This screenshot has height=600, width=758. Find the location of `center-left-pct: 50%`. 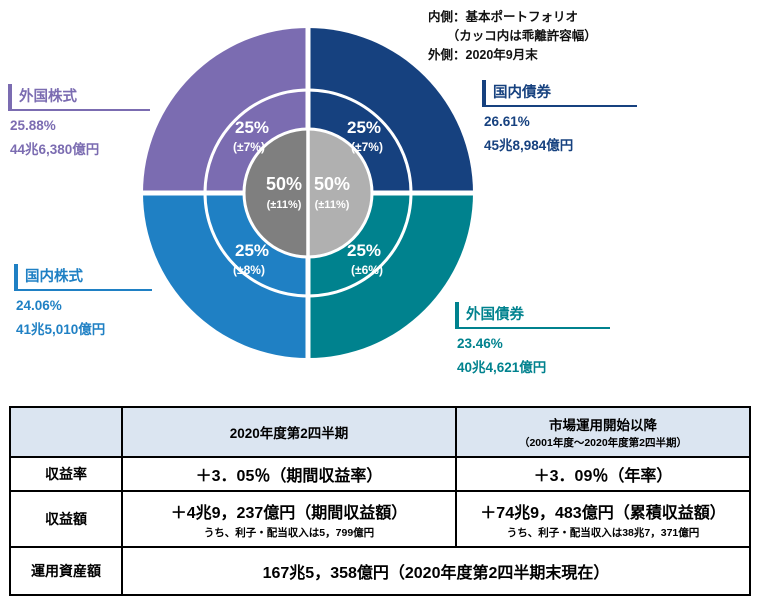

center-left-pct: 50% is located at coordinates (284, 184).